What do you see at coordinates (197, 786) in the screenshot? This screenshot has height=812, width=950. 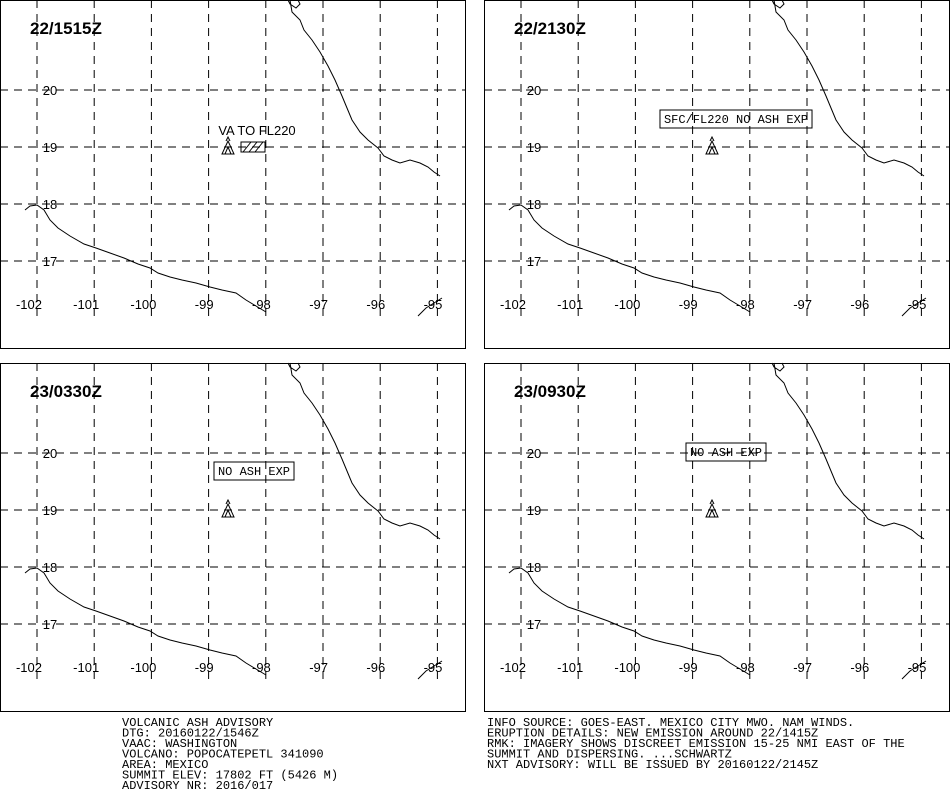 I see `footer-text: ADVISORY NR: 2016/017` at bounding box center [197, 786].